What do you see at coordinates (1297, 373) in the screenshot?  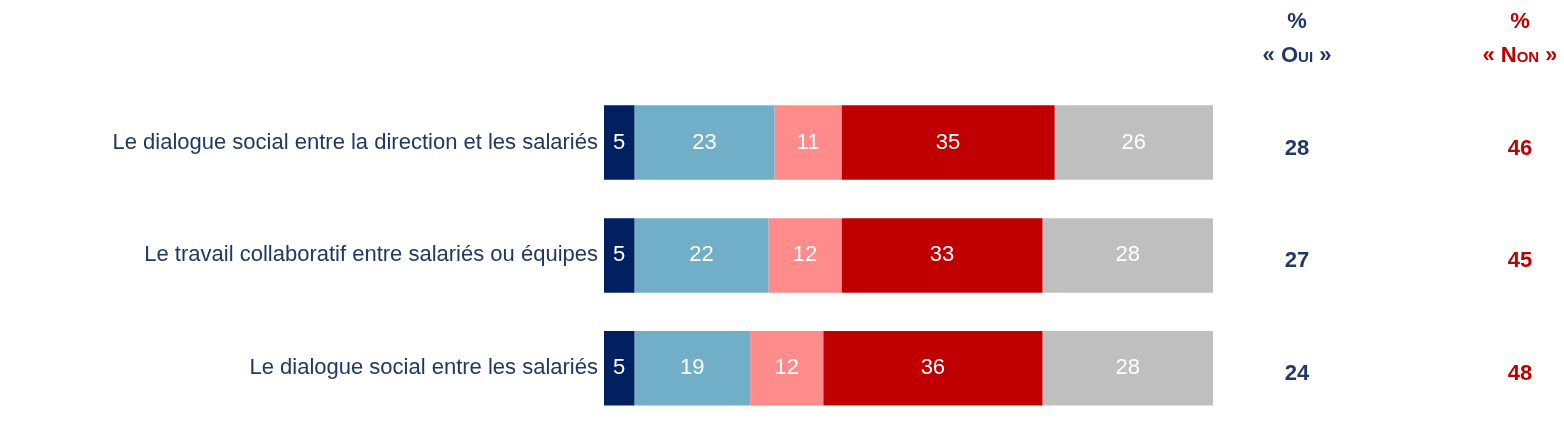 I see `text: 24` at bounding box center [1297, 373].